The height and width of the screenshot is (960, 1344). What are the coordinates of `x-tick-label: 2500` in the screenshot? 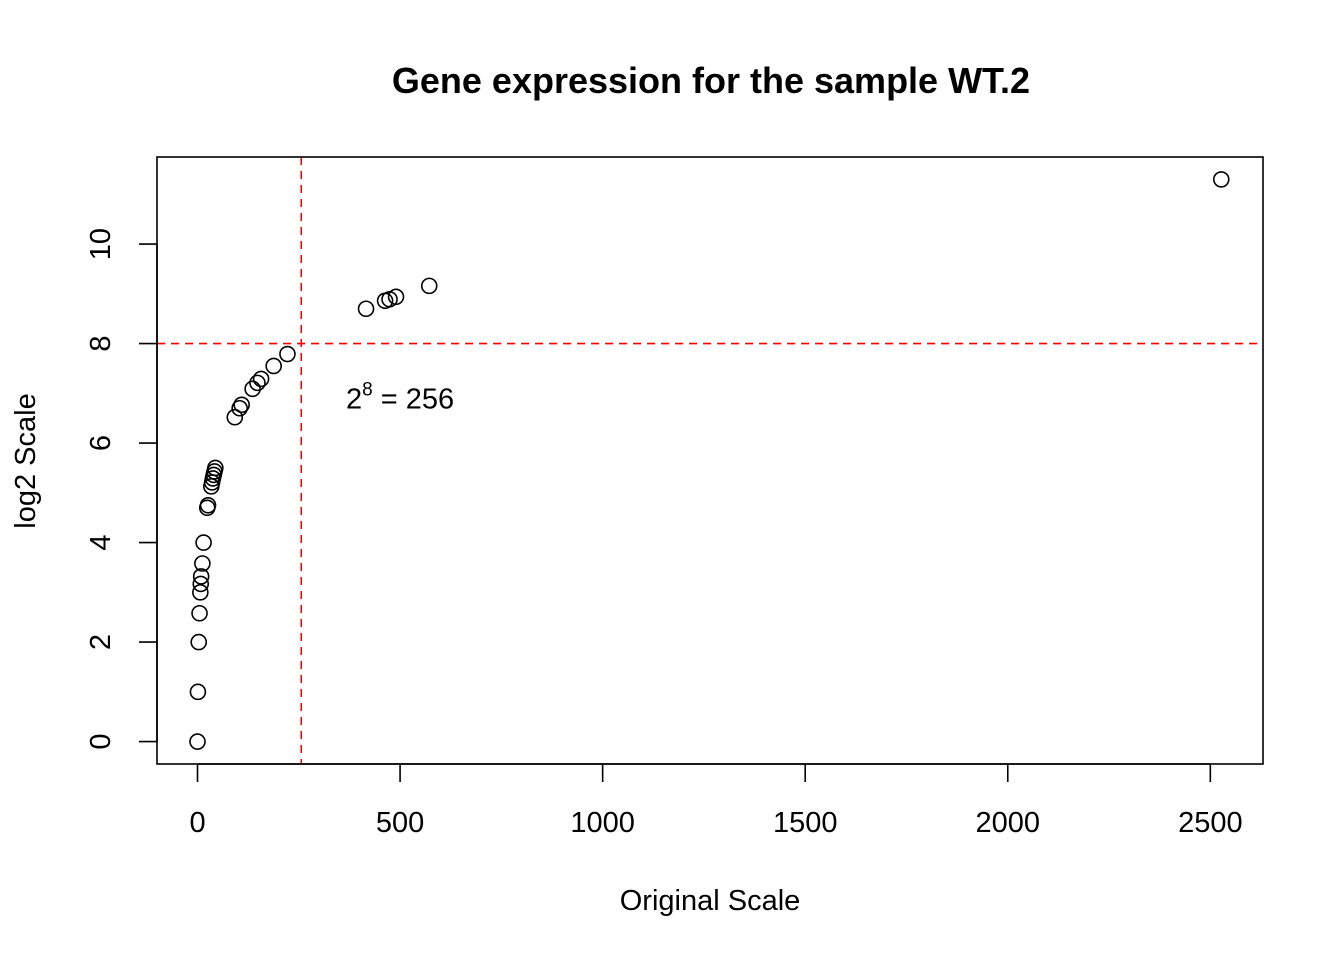 It's located at (1210, 823).